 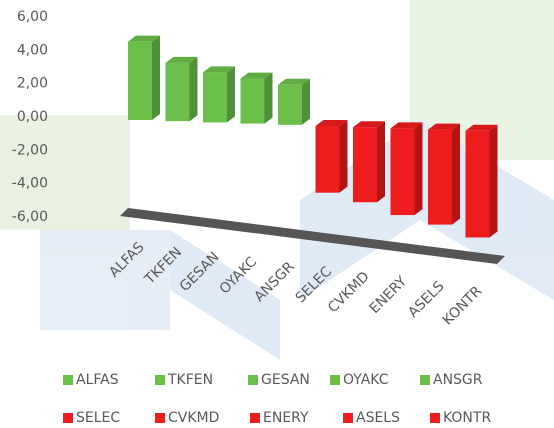 I want to click on legend-label: CVKMD, so click(x=193, y=418).